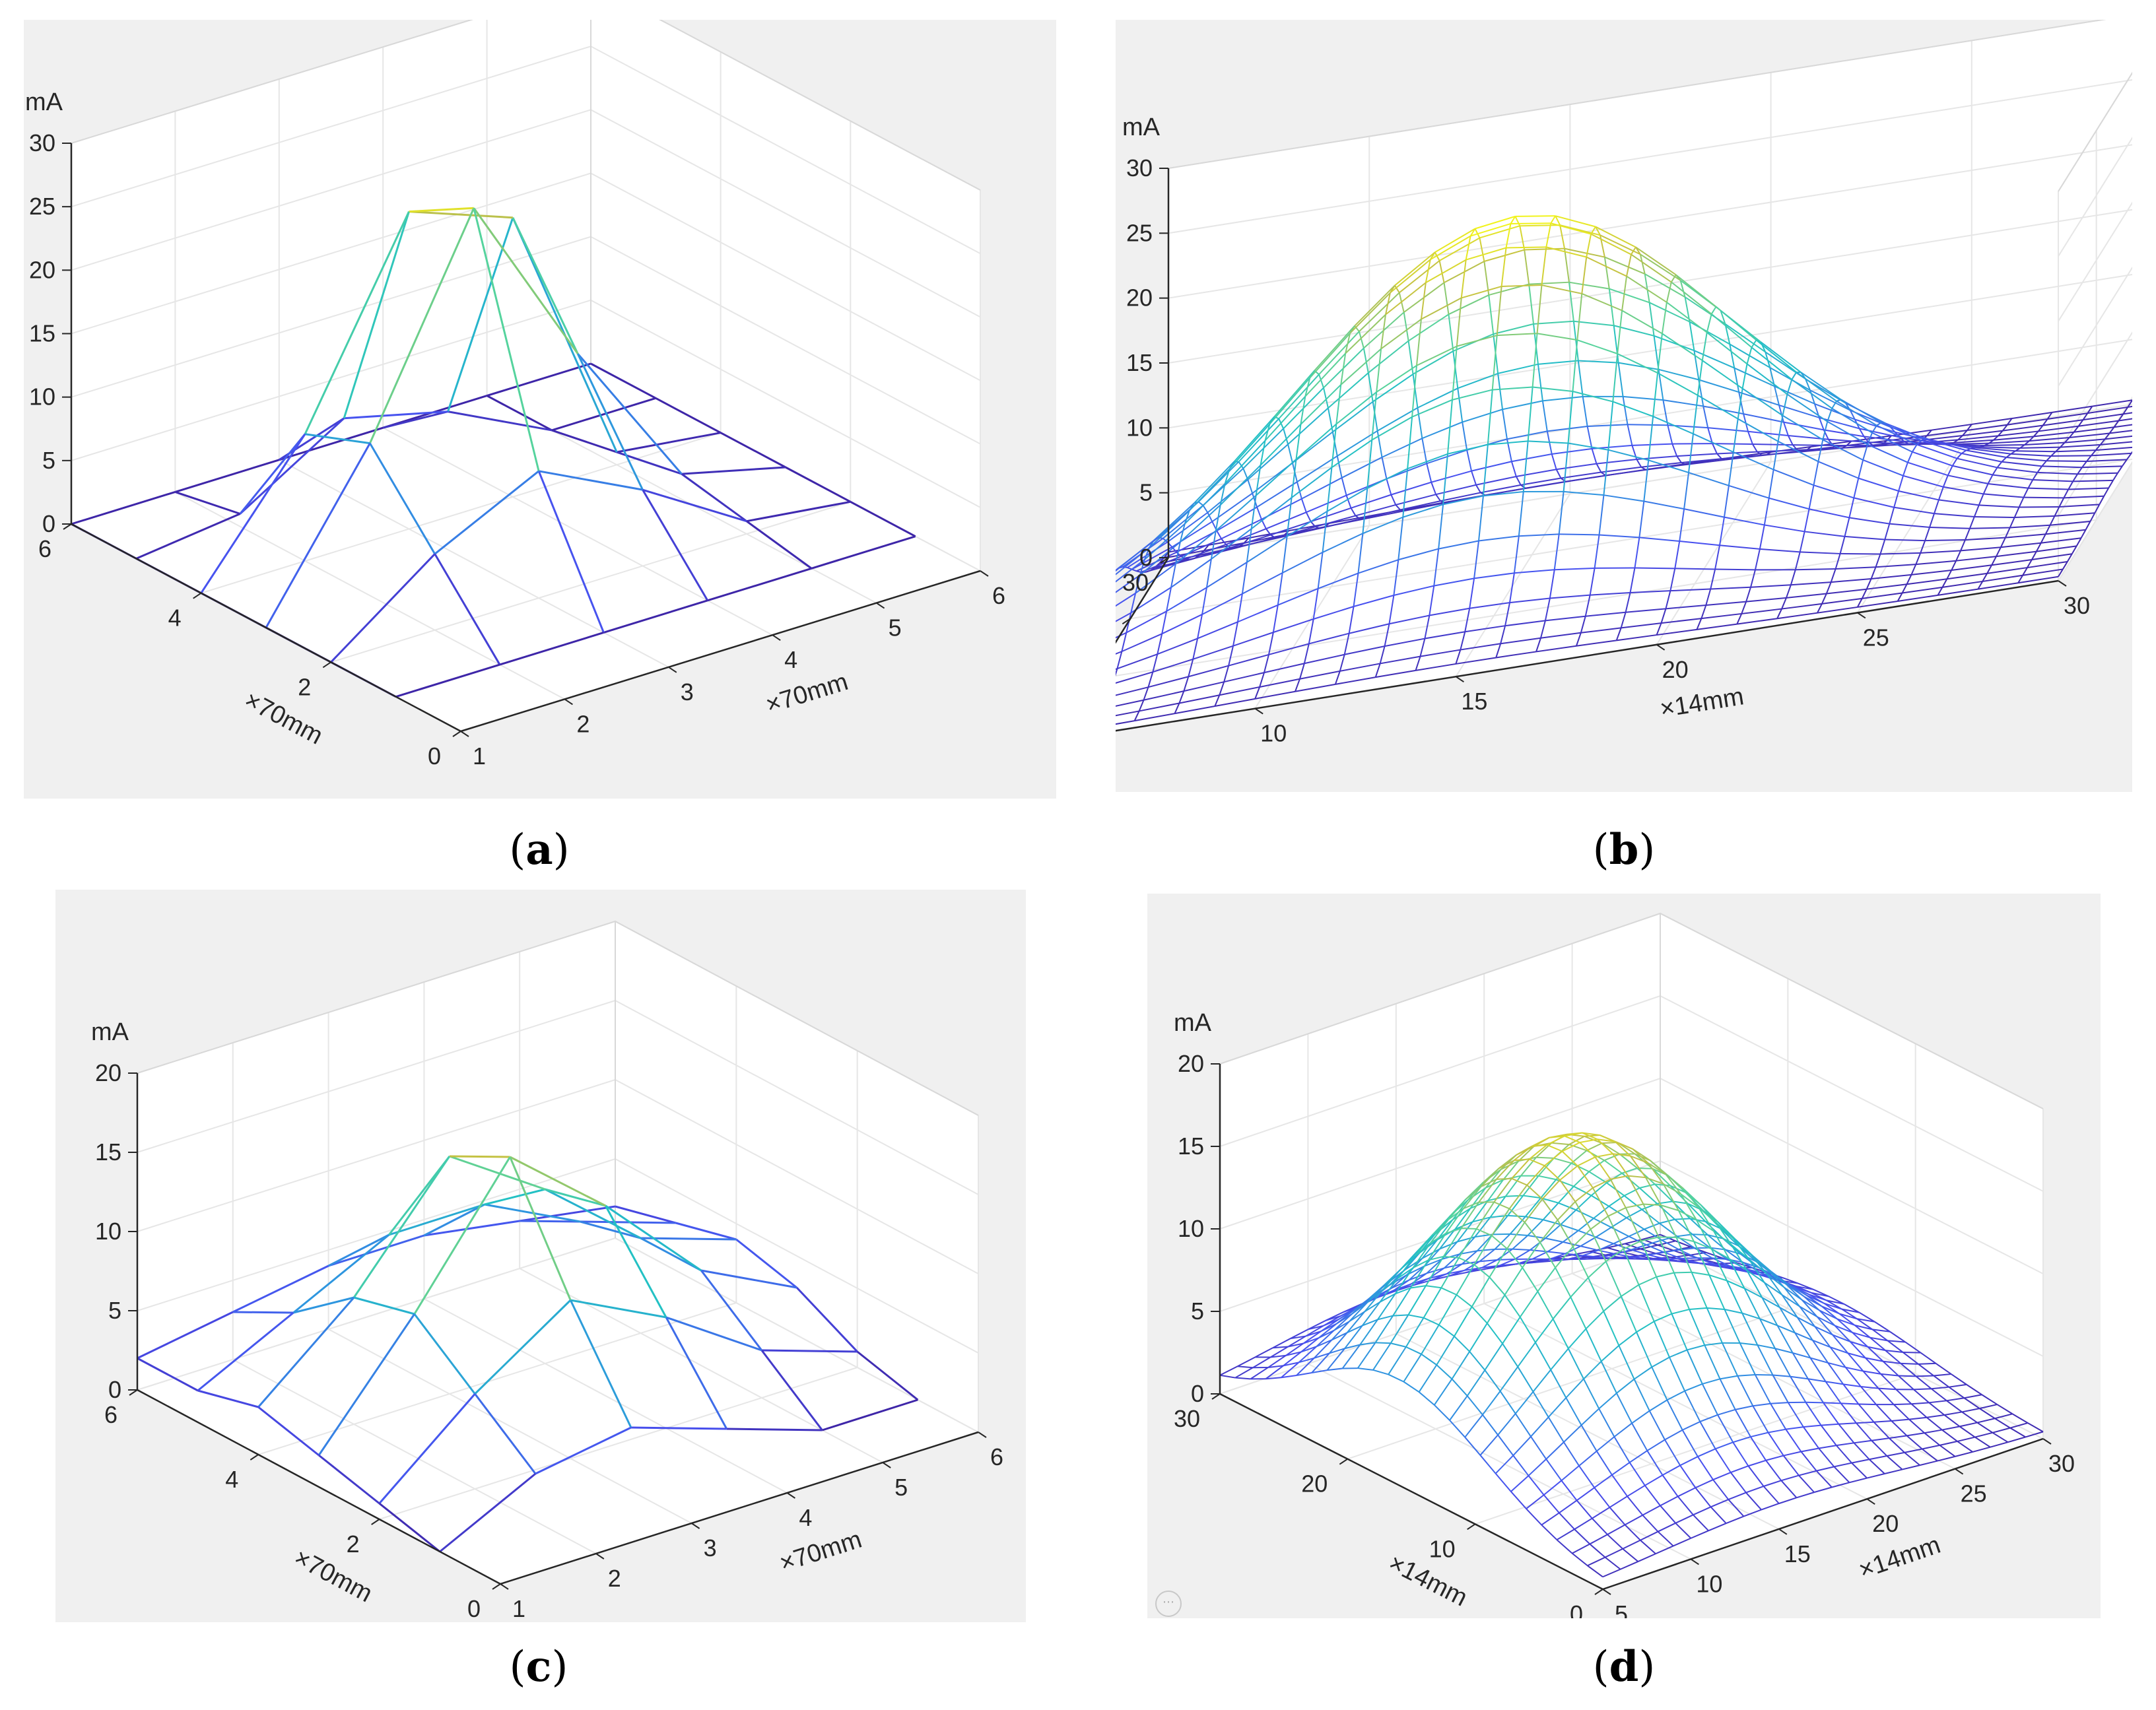  I want to click on more-icon: ⋯, so click(1168, 1604).